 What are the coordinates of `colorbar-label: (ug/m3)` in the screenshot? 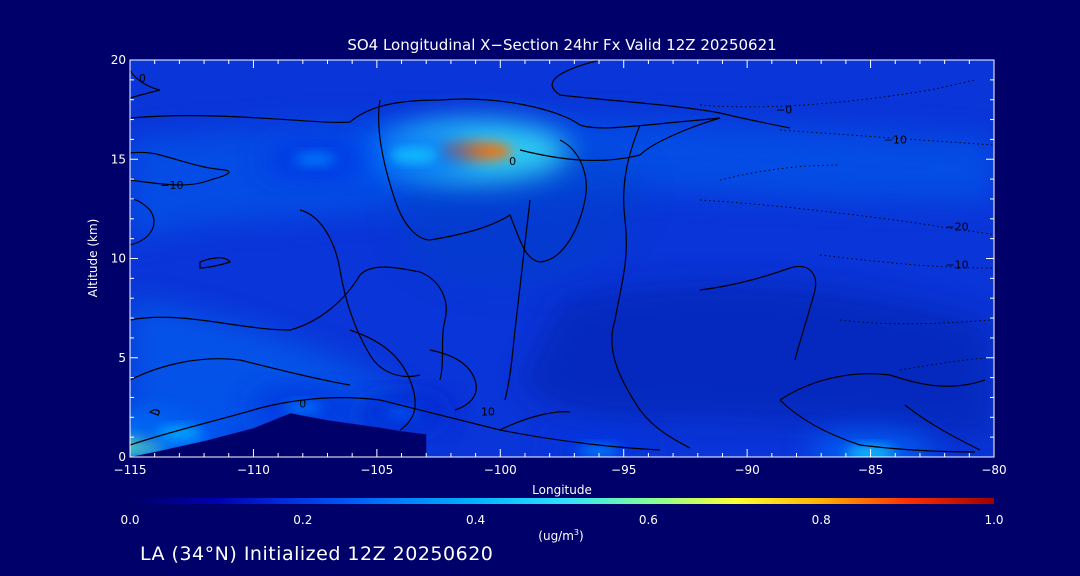 It's located at (560, 535).